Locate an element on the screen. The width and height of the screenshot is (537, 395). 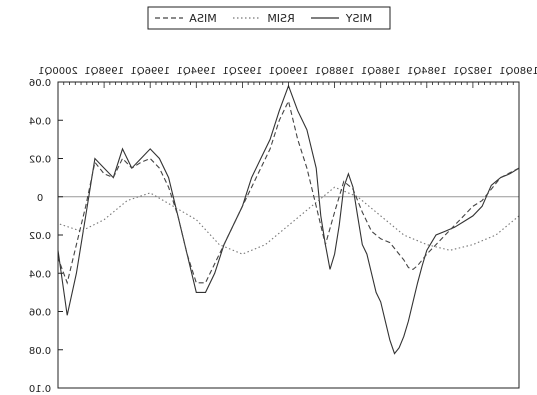
y-tick-label: 0.10 is located at coordinates (40, 389).